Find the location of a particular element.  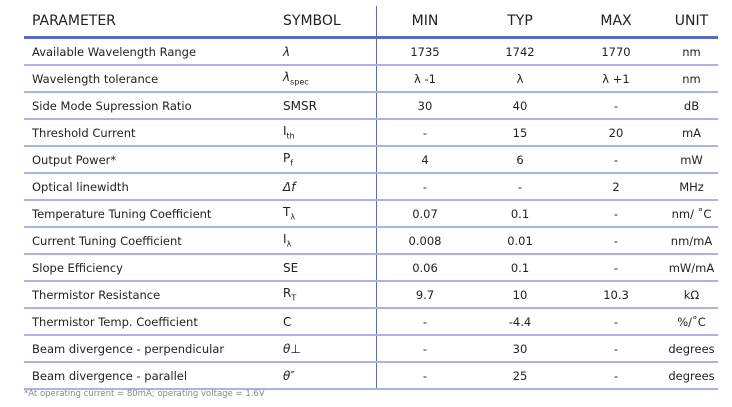

cell-symbol: λspec is located at coordinates (328, 79).